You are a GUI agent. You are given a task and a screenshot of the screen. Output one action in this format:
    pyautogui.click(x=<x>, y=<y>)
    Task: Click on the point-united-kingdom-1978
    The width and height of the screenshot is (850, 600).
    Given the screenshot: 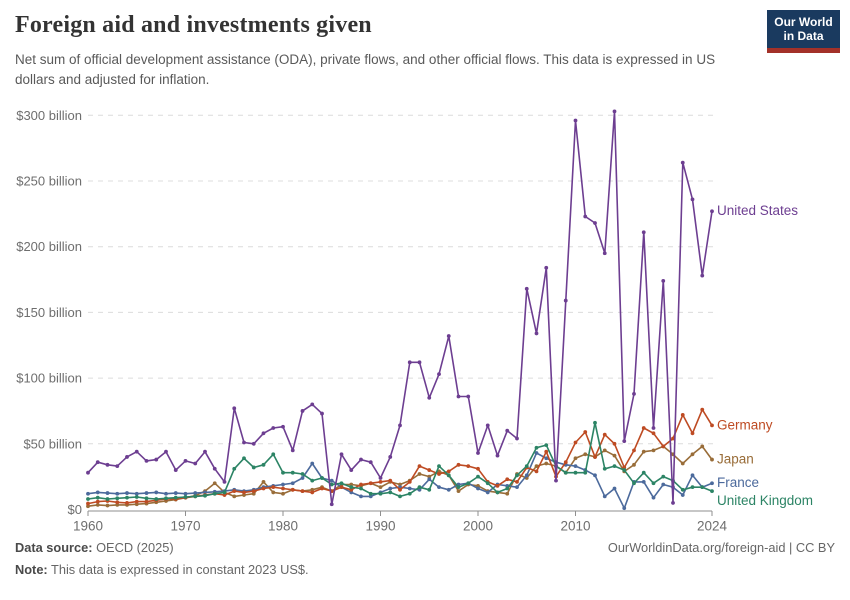 What is the action you would take?
    pyautogui.click(x=263, y=464)
    